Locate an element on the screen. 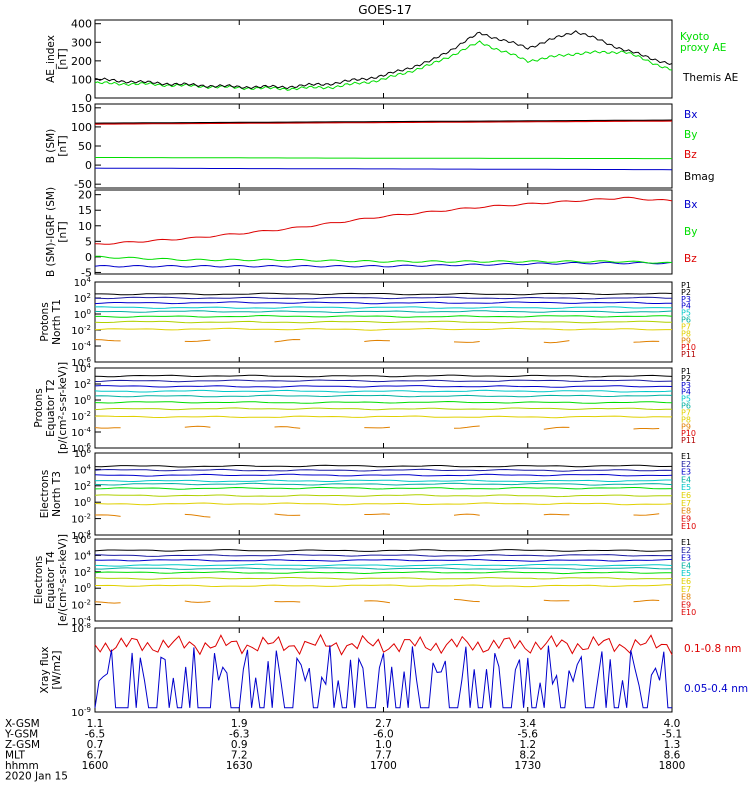  ae-series-themis is located at coordinates (383, 60).